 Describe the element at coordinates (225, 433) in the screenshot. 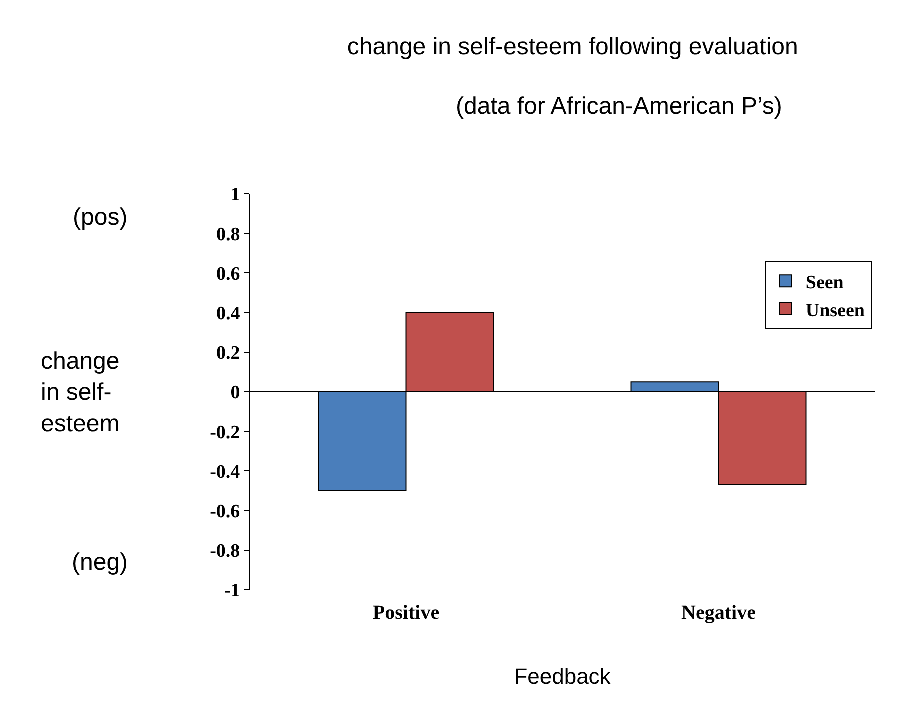

I see `y-tick-label: -0.2` at that location.